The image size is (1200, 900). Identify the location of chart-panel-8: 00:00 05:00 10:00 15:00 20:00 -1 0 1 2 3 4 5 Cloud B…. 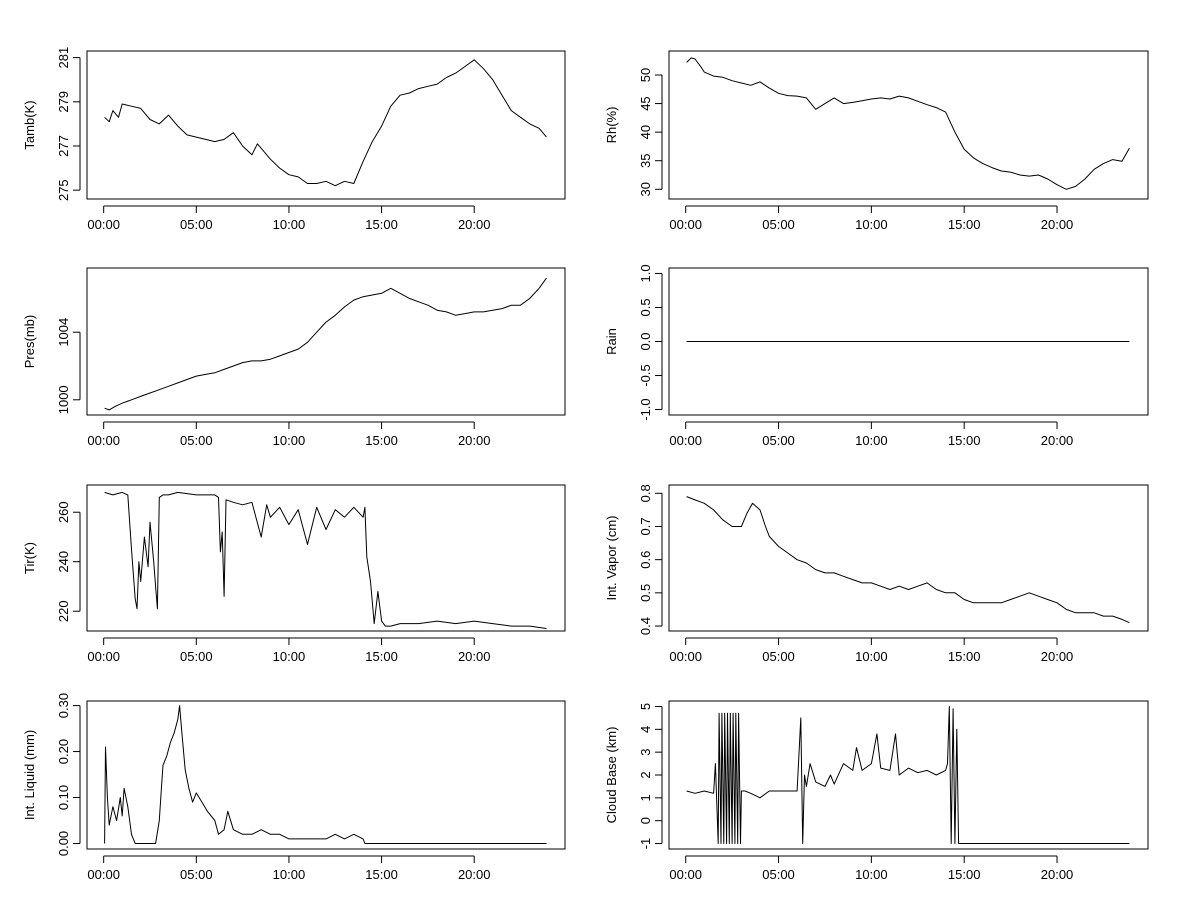
(876, 791).